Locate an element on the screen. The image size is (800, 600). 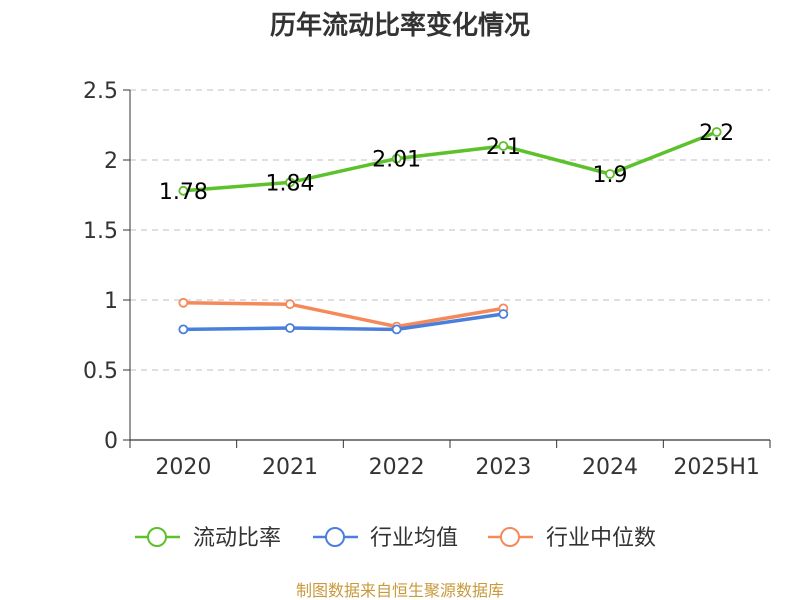
data-label: 2.01 is located at coordinates (396, 160).